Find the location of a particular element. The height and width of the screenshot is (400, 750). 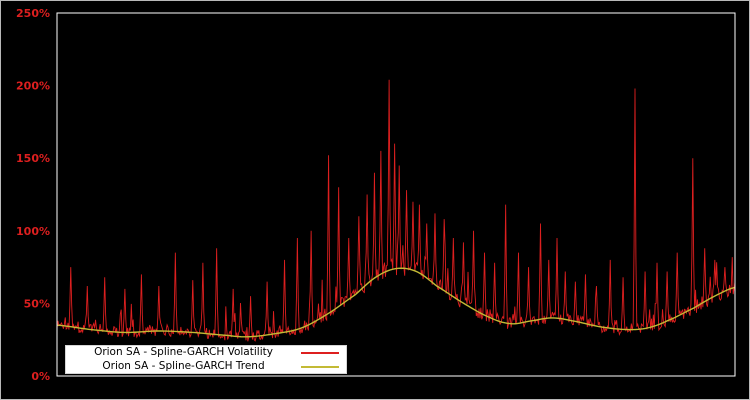

legend-item-volatility: Orion SA - Spline-GARCH Volatility is located at coordinates (206, 352).